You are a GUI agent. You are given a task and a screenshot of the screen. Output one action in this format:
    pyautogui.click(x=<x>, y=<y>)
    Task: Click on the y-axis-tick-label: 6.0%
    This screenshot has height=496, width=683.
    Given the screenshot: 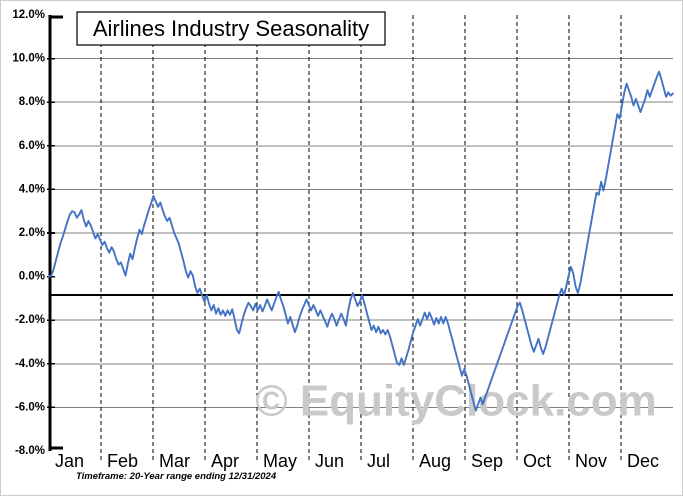 What is the action you would take?
    pyautogui.click(x=32, y=146)
    